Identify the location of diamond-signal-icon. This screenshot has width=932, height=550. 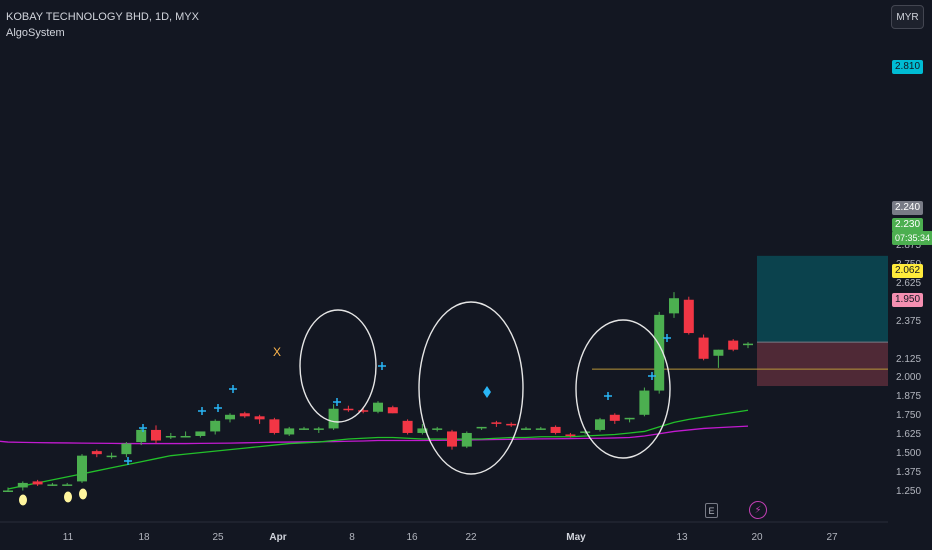
(487, 392).